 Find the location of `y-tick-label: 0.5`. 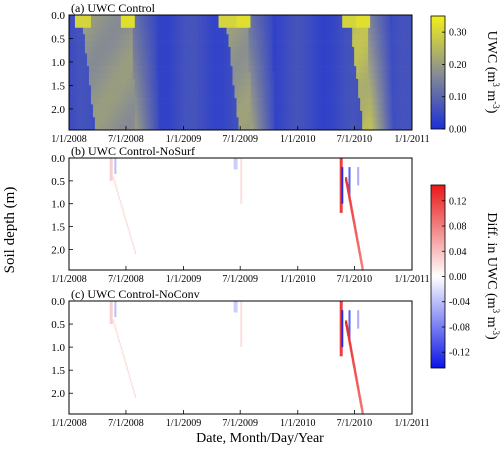

y-tick-label: 0.5 is located at coordinates (58, 182).